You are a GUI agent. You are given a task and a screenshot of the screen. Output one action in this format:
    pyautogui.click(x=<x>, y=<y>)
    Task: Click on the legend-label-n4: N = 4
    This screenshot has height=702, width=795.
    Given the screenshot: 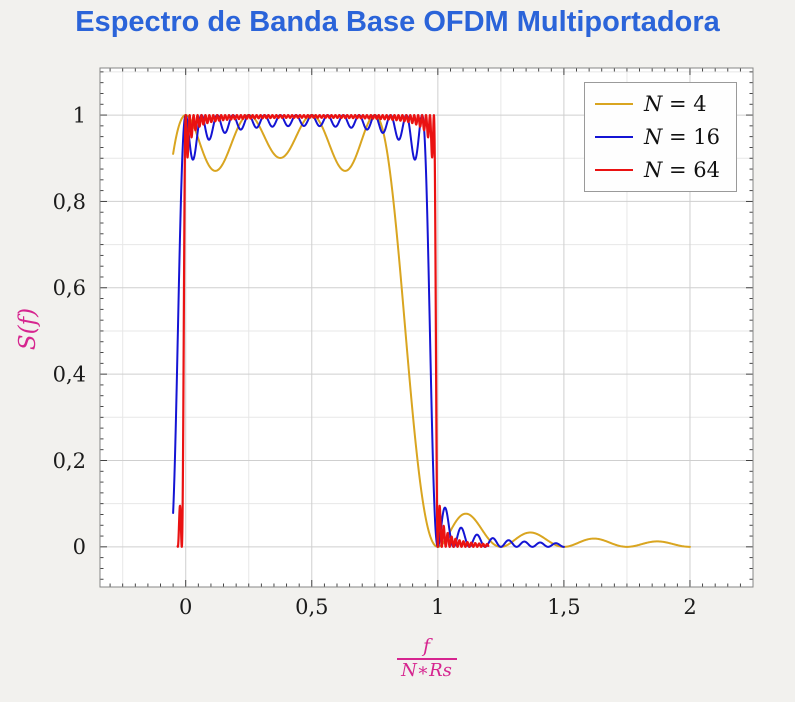 What is the action you would take?
    pyautogui.click(x=675, y=104)
    